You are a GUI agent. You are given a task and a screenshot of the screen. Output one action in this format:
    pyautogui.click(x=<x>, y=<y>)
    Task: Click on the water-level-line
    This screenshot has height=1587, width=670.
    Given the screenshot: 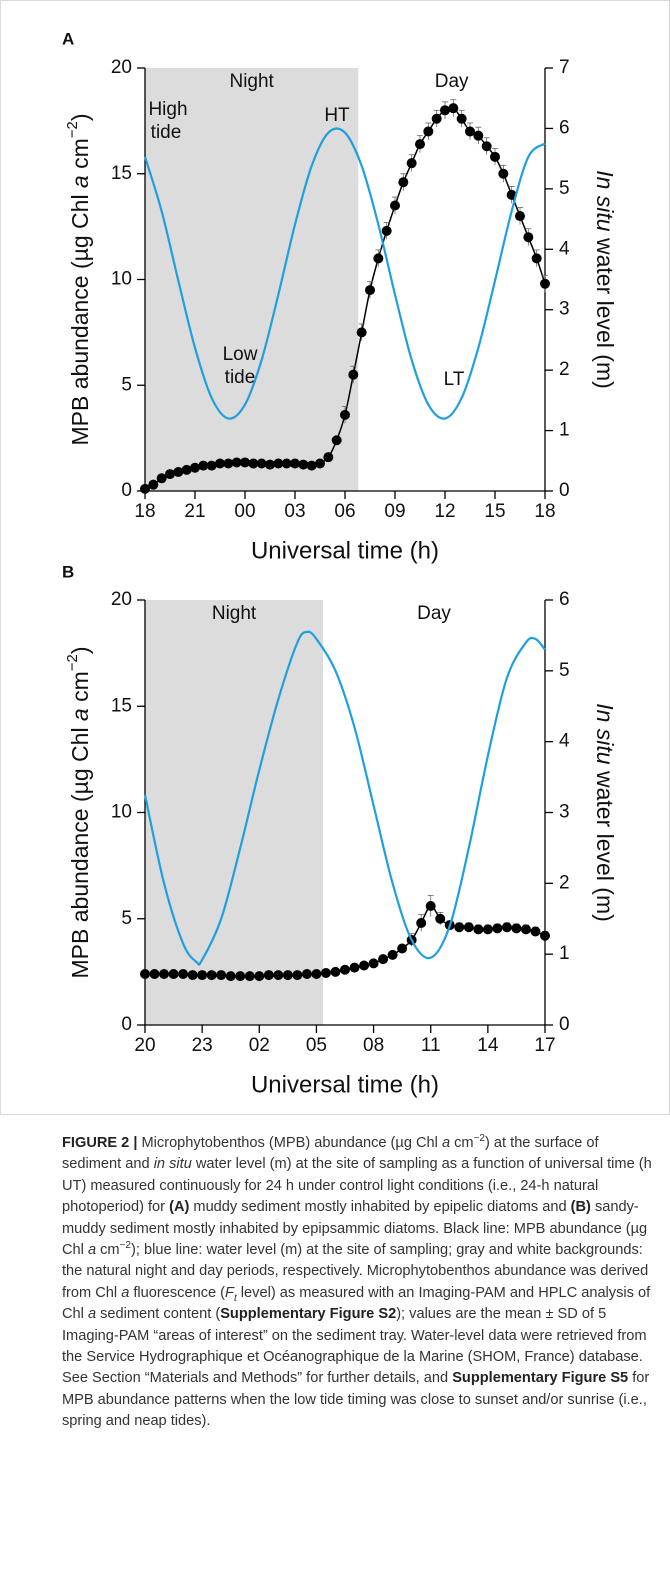 What is the action you would take?
    pyautogui.click(x=344, y=798)
    